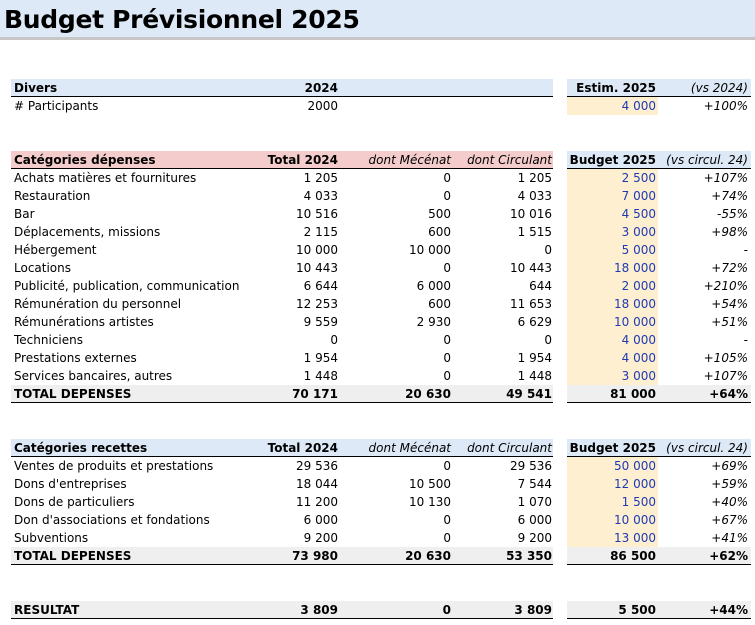 Image resolution: width=755 pixels, height=625 pixels. Describe the element at coordinates (638, 286) in the screenshot. I see `cell-budget: 2 000` at that location.